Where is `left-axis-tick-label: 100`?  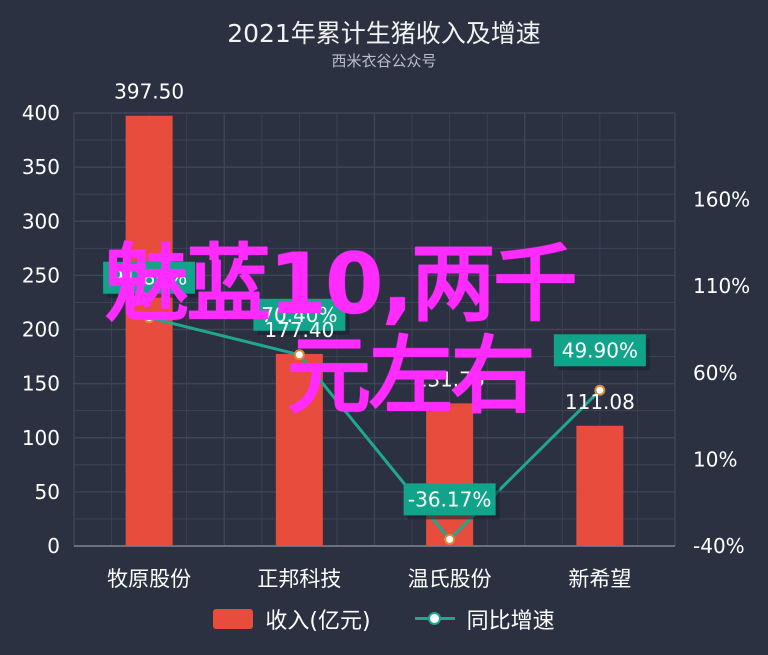
left-axis-tick-label: 100 is located at coordinates (41, 438).